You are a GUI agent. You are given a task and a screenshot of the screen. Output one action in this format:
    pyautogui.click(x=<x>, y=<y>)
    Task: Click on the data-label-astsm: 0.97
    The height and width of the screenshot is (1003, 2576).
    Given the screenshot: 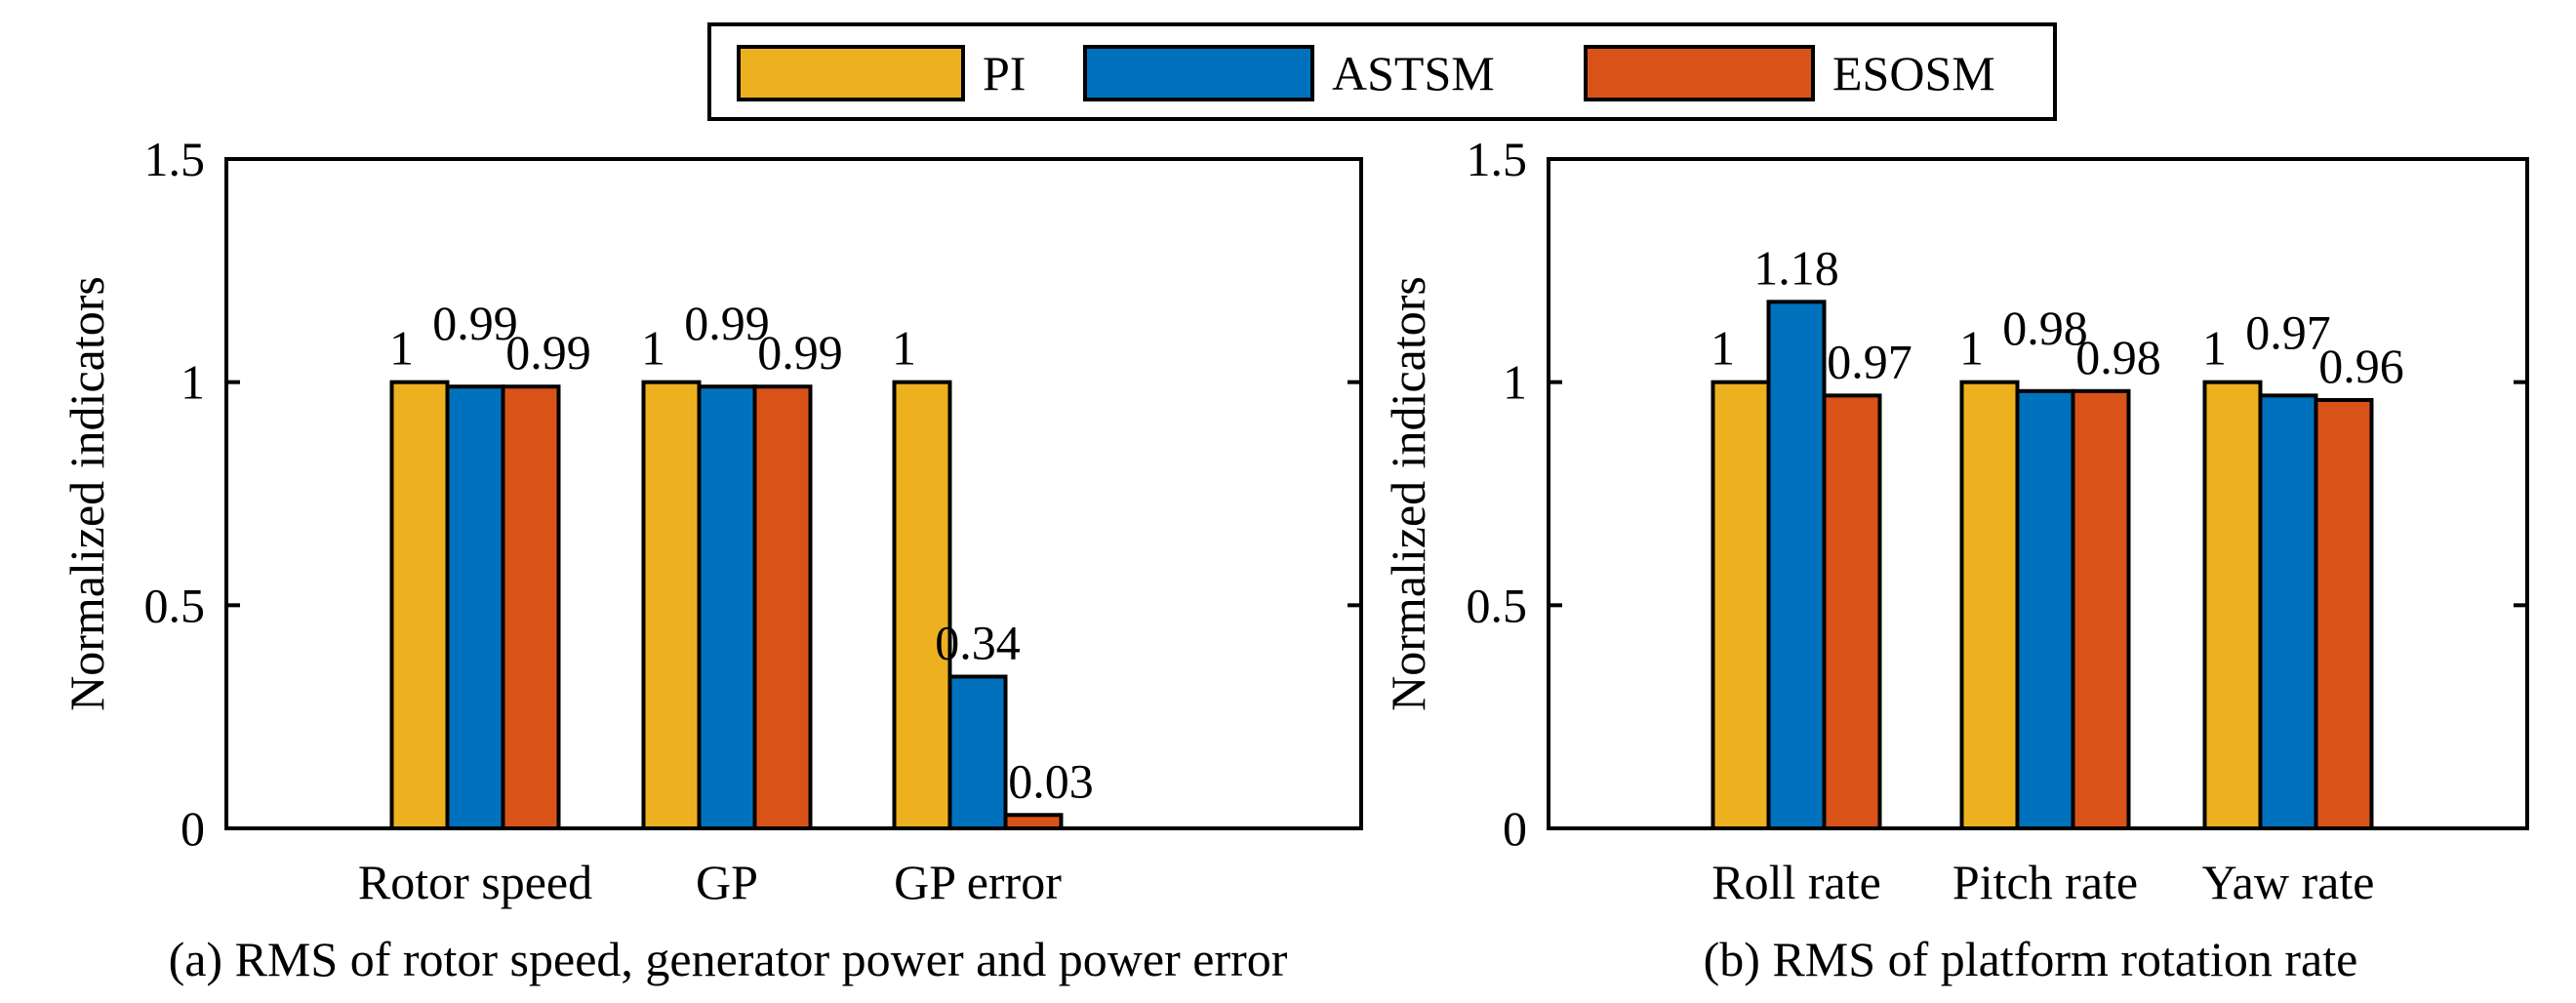 What is the action you would take?
    pyautogui.click(x=2288, y=331)
    